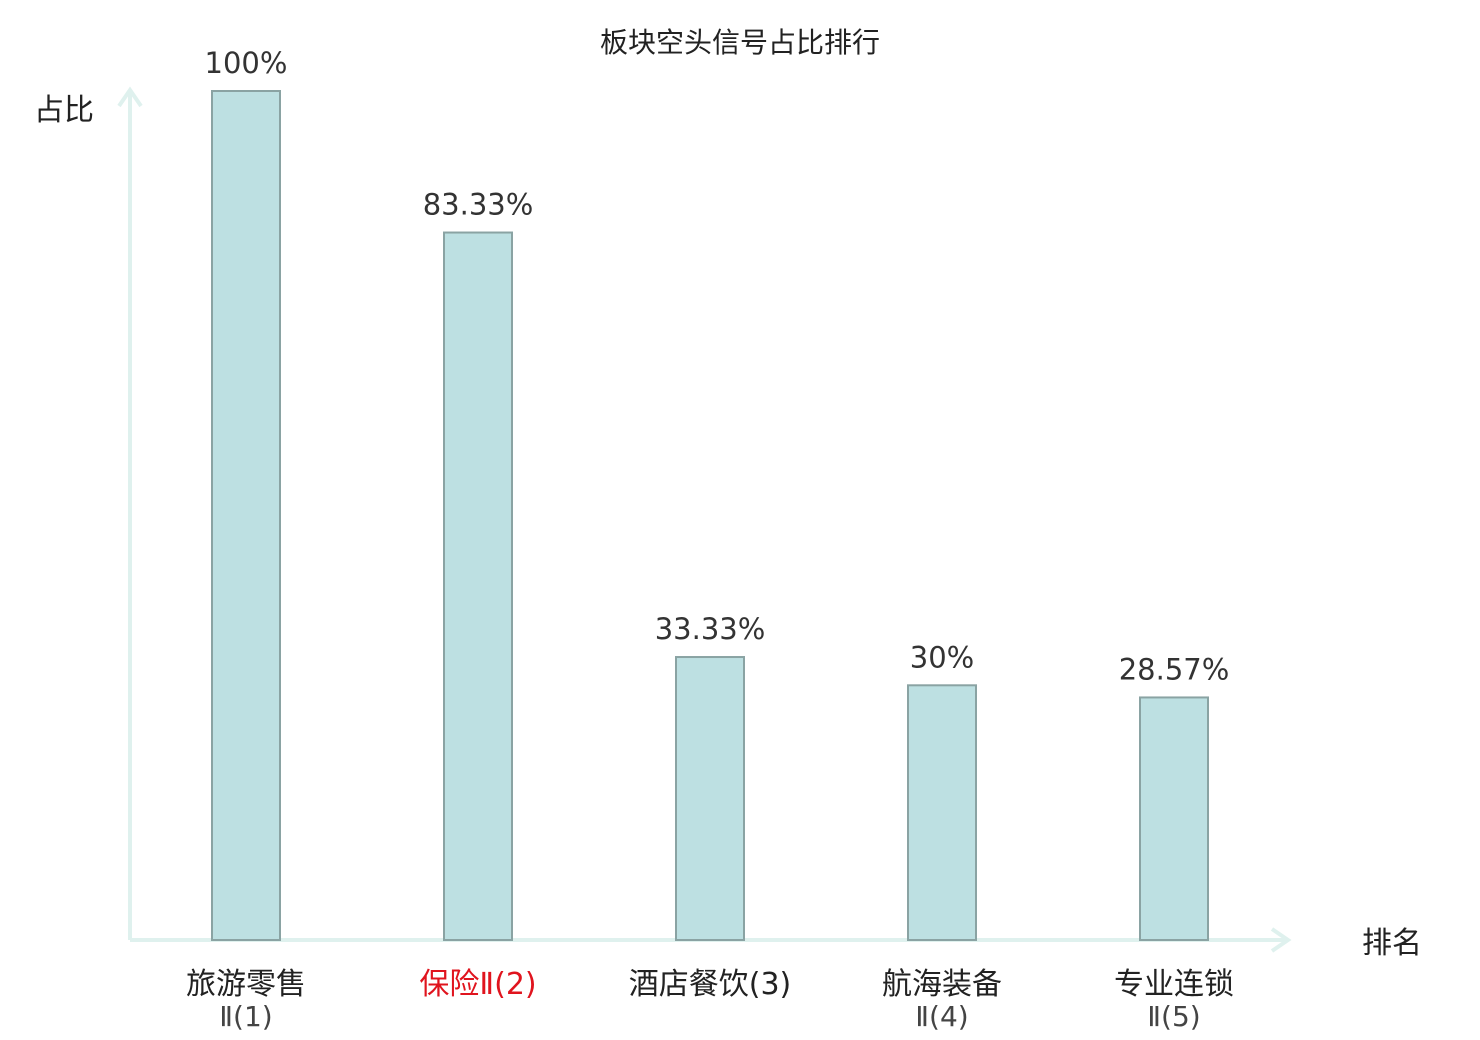  What do you see at coordinates (942, 984) in the screenshot?
I see `category-label: 航海装备` at bounding box center [942, 984].